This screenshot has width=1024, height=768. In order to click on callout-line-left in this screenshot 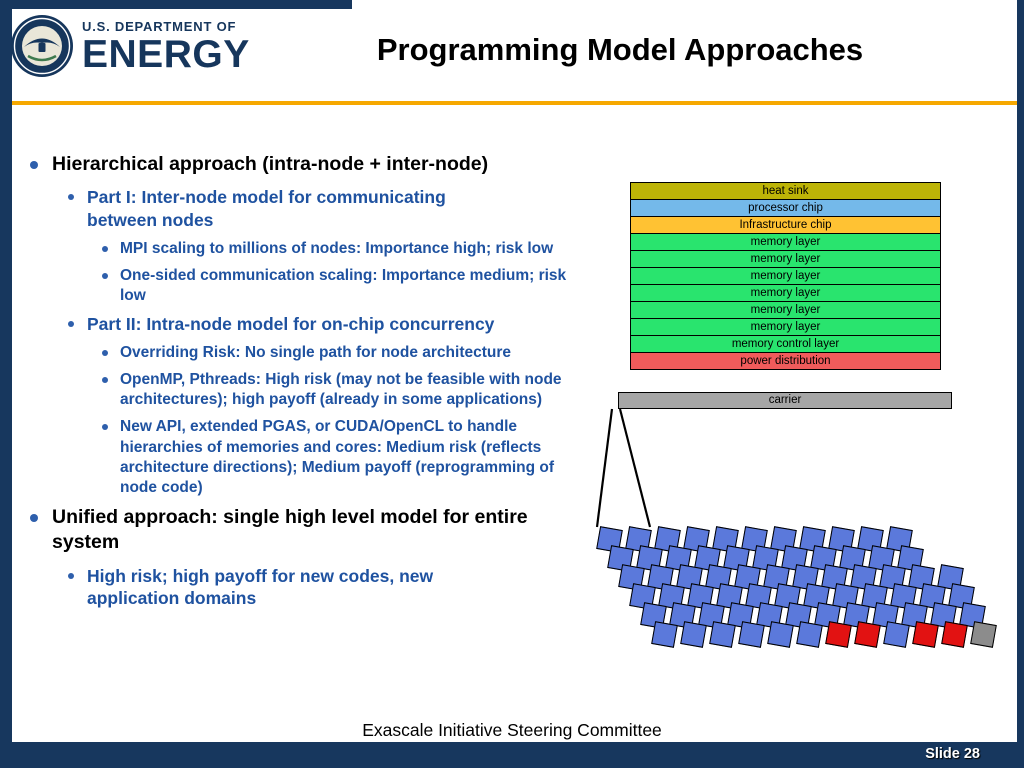, I will do `click(604, 468)`.